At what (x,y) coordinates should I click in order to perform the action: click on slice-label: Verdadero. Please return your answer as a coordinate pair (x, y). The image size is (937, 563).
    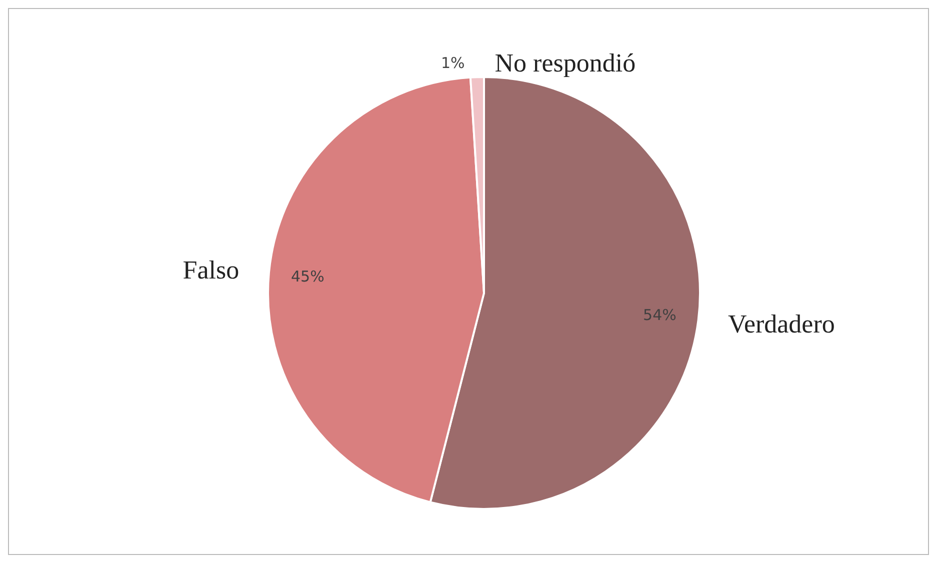
    Looking at the image, I should click on (781, 323).